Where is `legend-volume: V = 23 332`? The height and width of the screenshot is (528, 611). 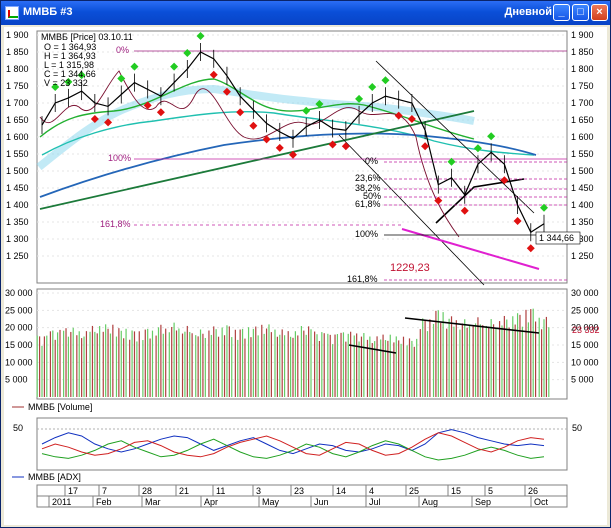
legend-volume: V = 23 332 is located at coordinates (66, 83).